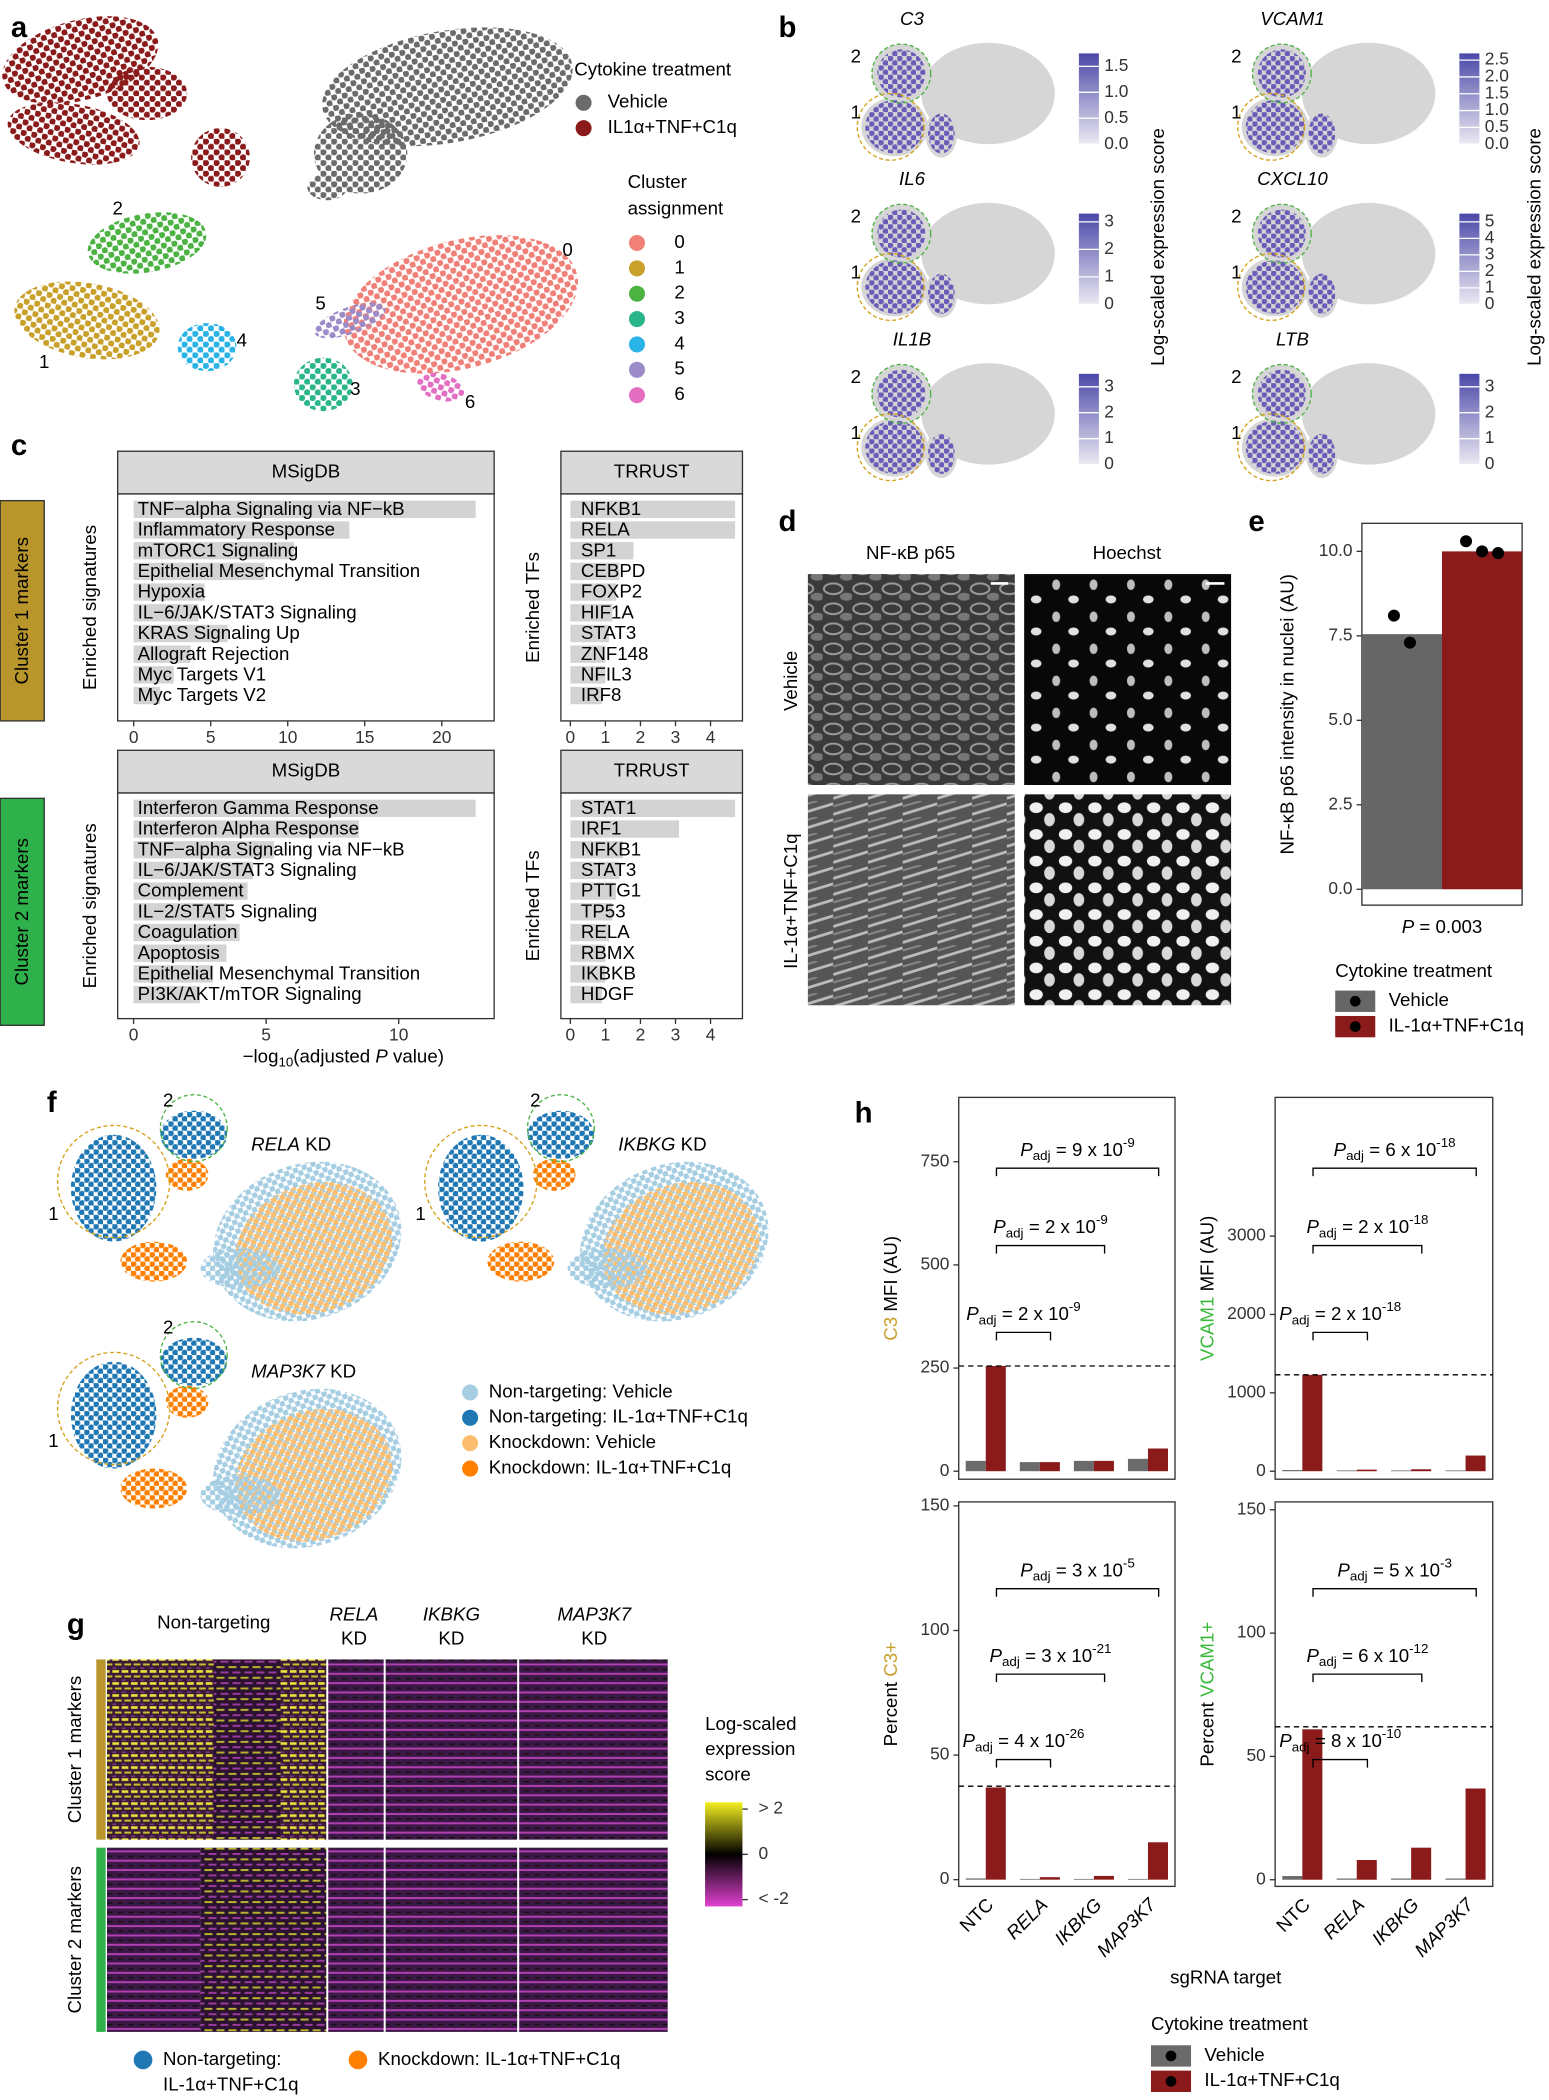 The width and height of the screenshot is (1549, 2100). I want to click on bar-label: TNF−alpha Signaling via NF−kB, so click(271, 508).